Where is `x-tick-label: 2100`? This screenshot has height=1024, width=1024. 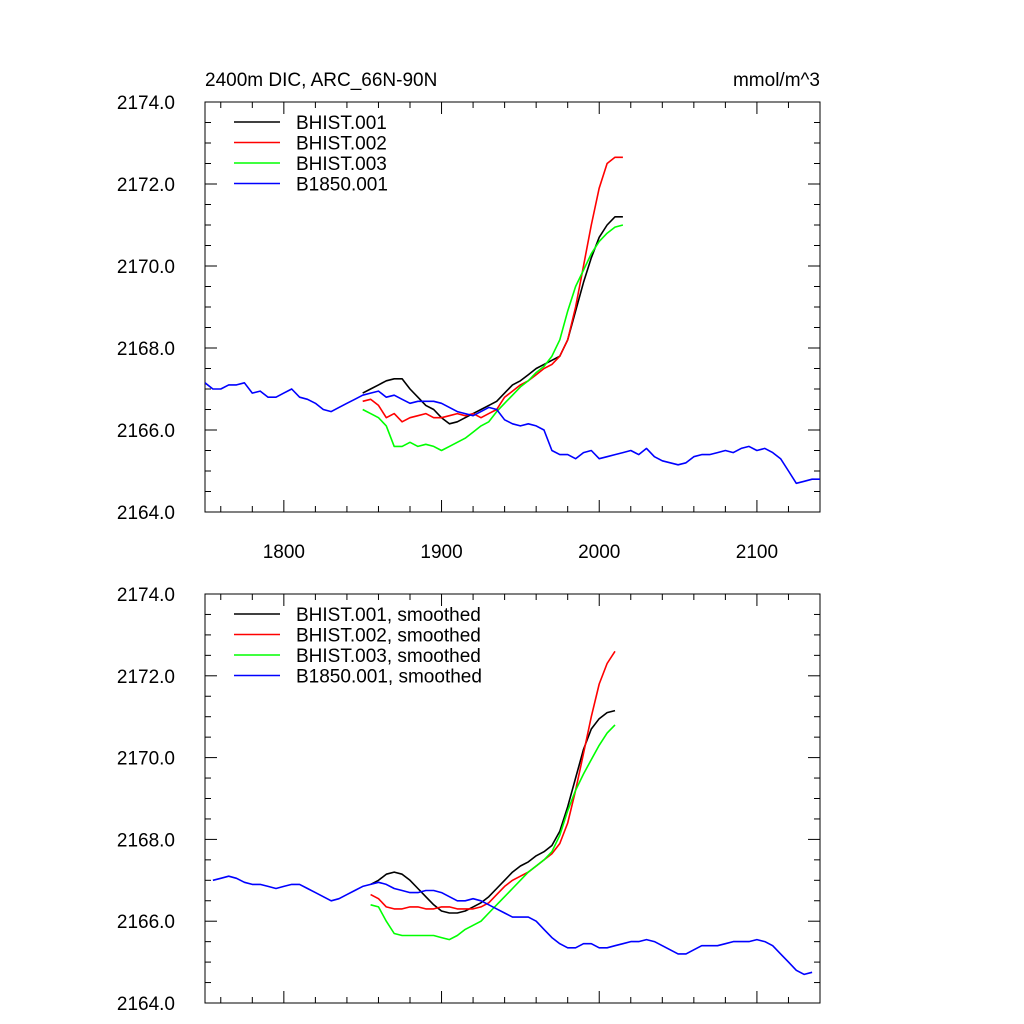
x-tick-label: 2100 is located at coordinates (757, 552).